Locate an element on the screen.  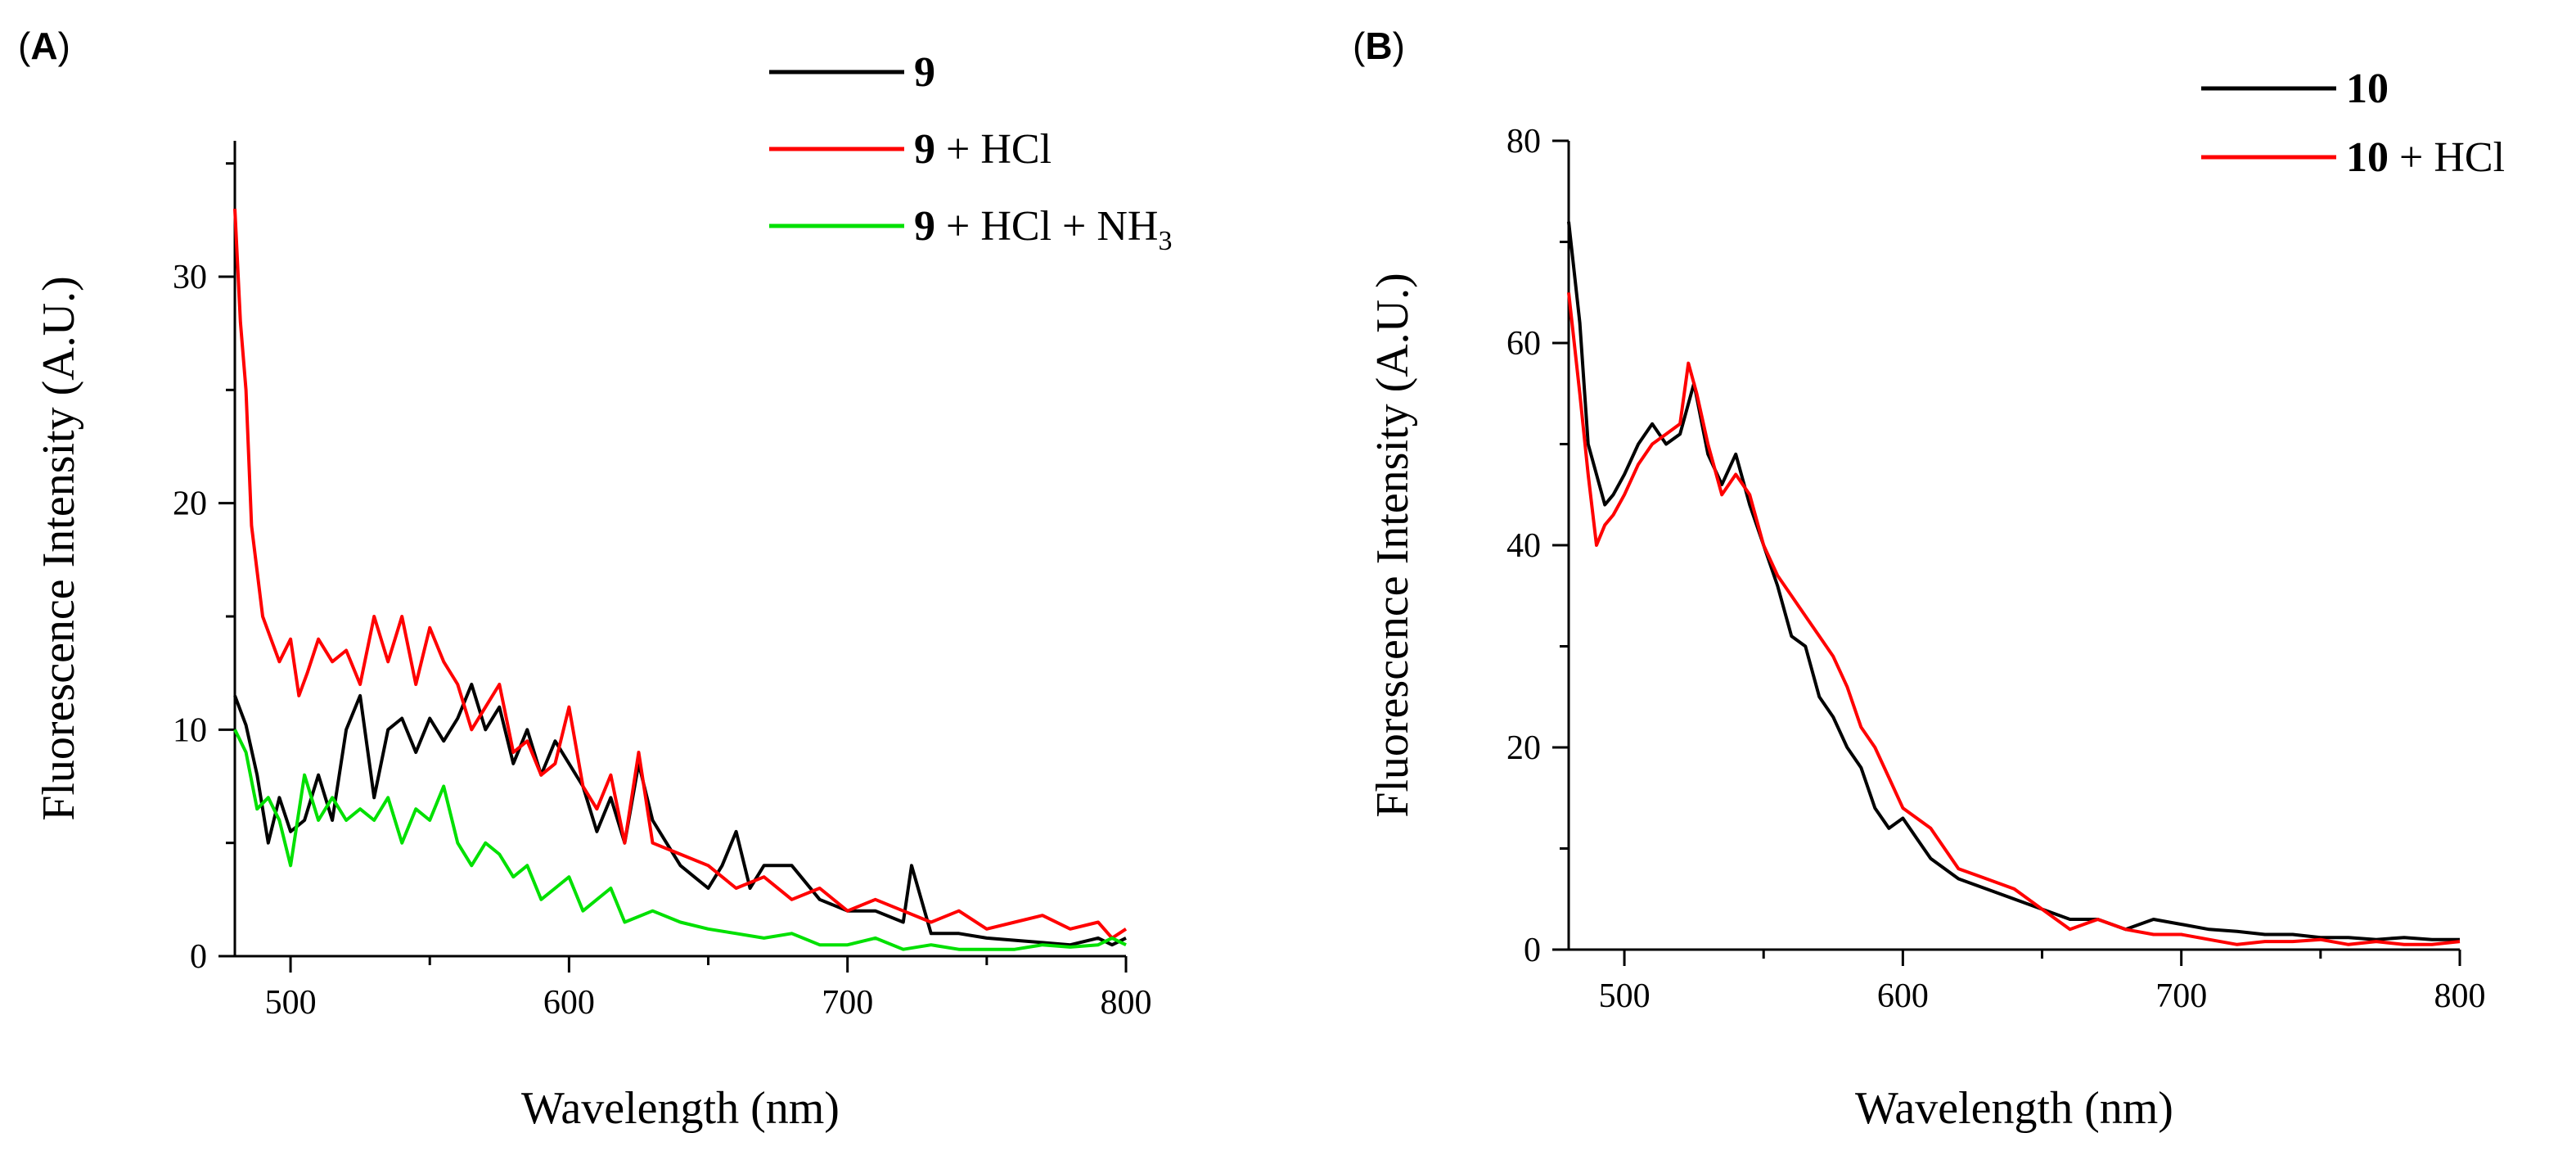
panel-label: (B) is located at coordinates (1379, 46).